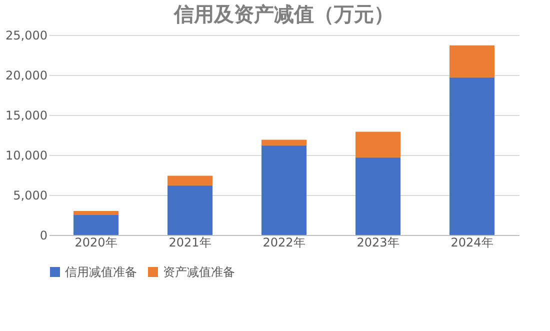 The image size is (550, 331). I want to click on legend-label: 资产减值准备, so click(199, 272).